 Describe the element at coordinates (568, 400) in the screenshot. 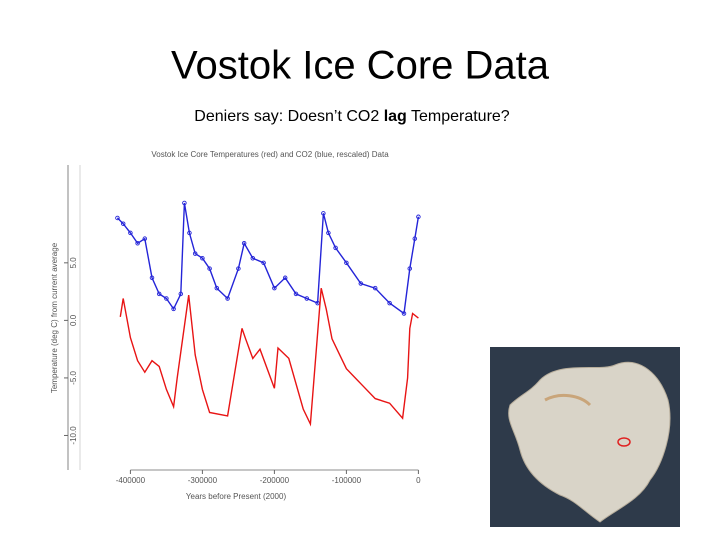

I see `map-detail` at that location.